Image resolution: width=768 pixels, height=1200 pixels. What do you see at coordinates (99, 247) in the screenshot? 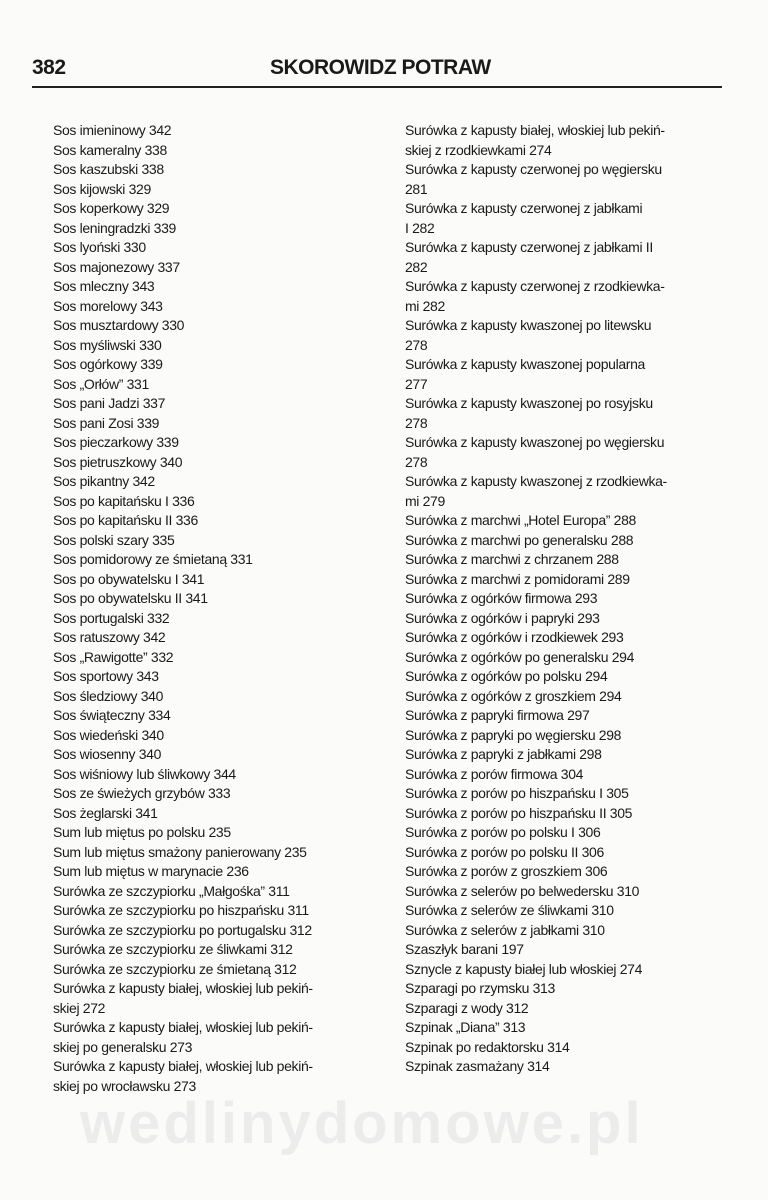
I see `index-entry-line: Sos lyoński 330` at bounding box center [99, 247].